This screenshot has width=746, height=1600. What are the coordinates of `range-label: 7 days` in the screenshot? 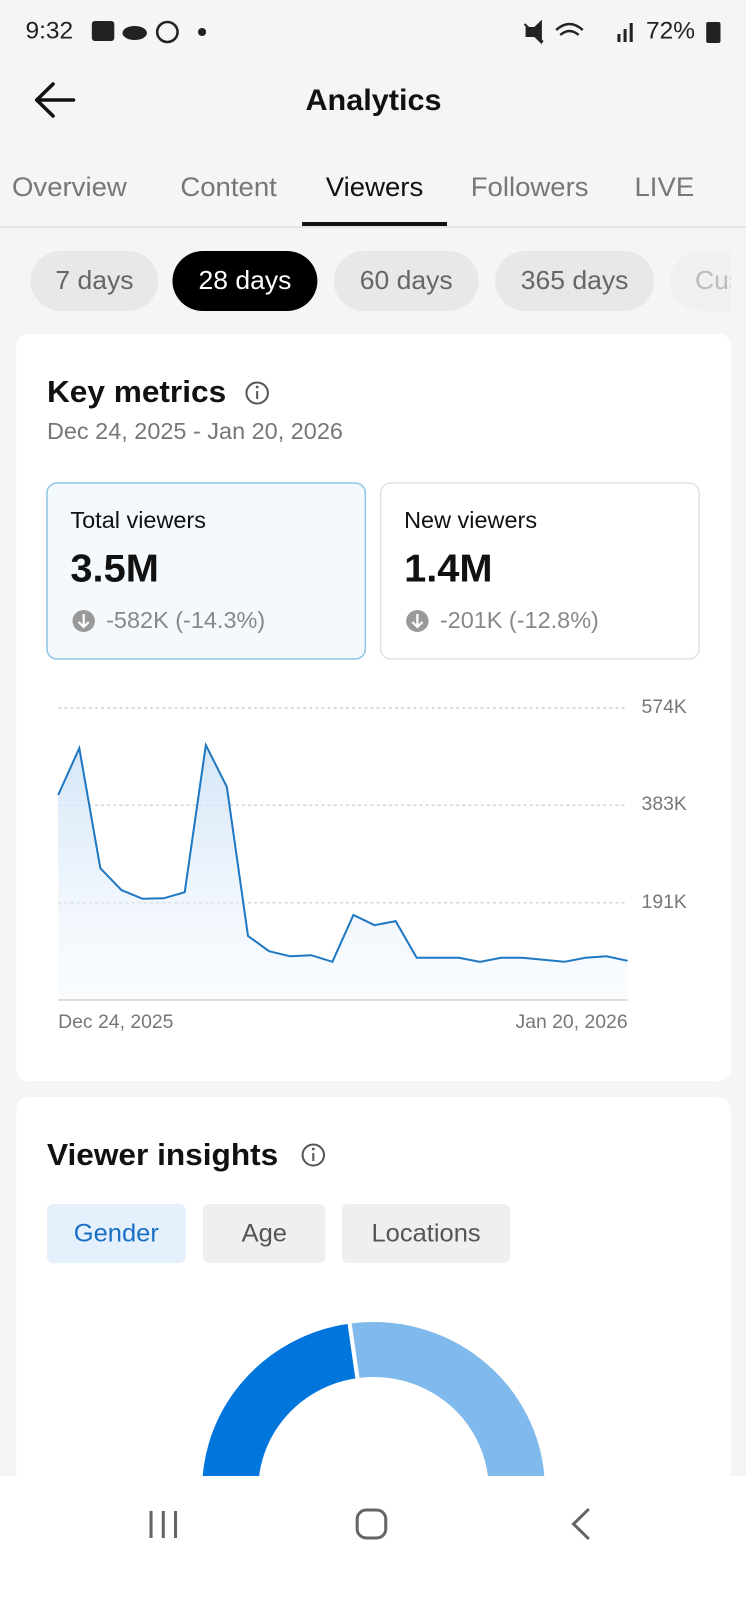 It's located at (94, 280).